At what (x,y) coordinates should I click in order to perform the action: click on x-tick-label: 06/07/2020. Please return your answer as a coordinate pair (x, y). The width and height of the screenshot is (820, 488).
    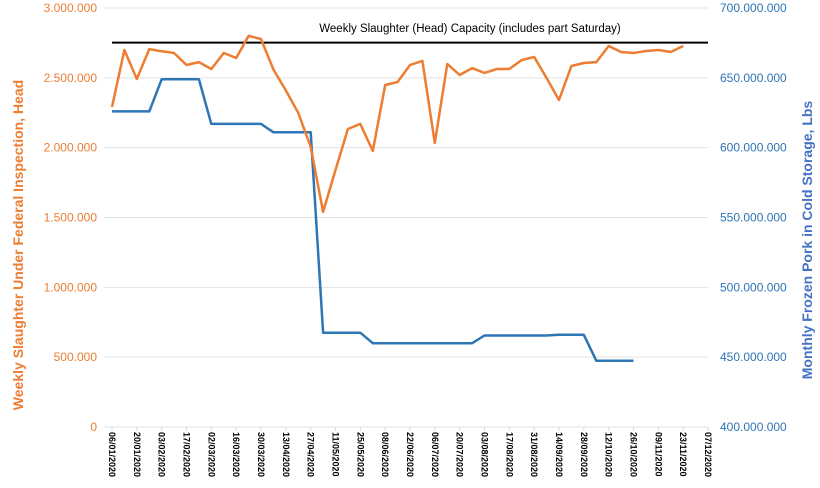
    Looking at the image, I should click on (435, 454).